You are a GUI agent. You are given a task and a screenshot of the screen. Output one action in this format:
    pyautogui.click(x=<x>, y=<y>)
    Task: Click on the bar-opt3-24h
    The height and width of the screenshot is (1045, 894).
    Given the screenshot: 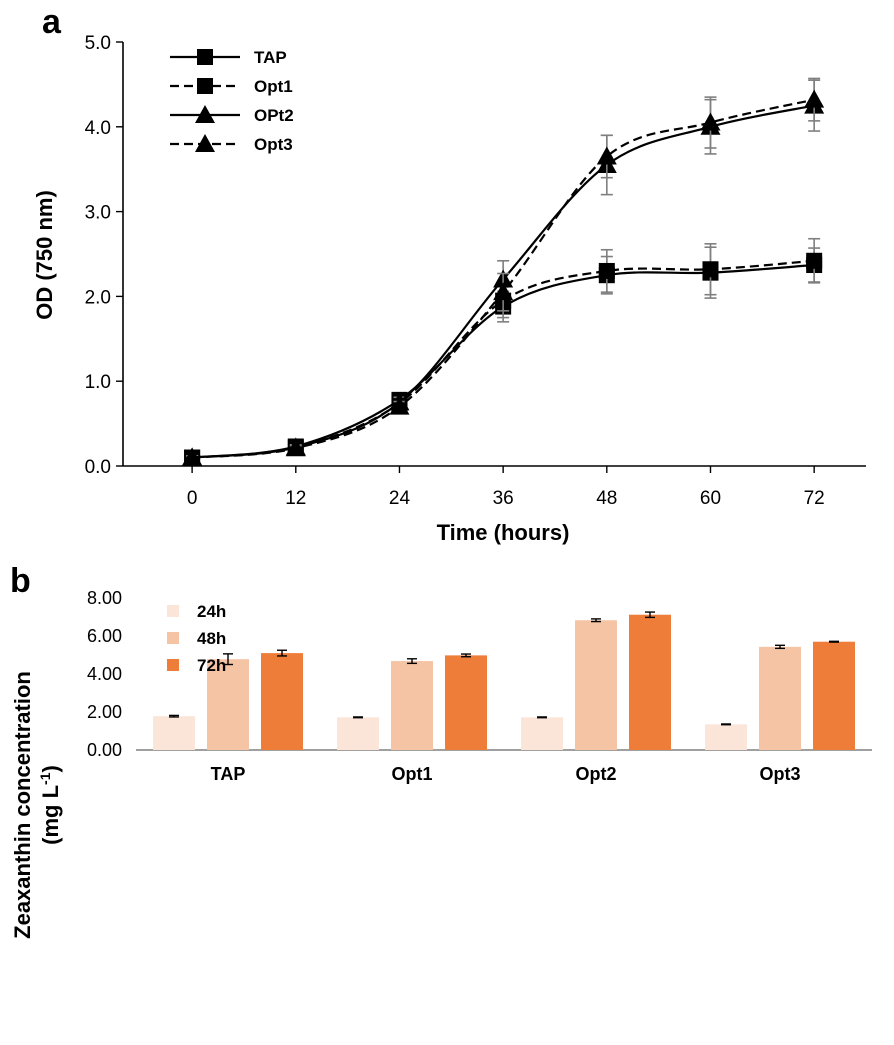 What is the action you would take?
    pyautogui.click(x=726, y=737)
    